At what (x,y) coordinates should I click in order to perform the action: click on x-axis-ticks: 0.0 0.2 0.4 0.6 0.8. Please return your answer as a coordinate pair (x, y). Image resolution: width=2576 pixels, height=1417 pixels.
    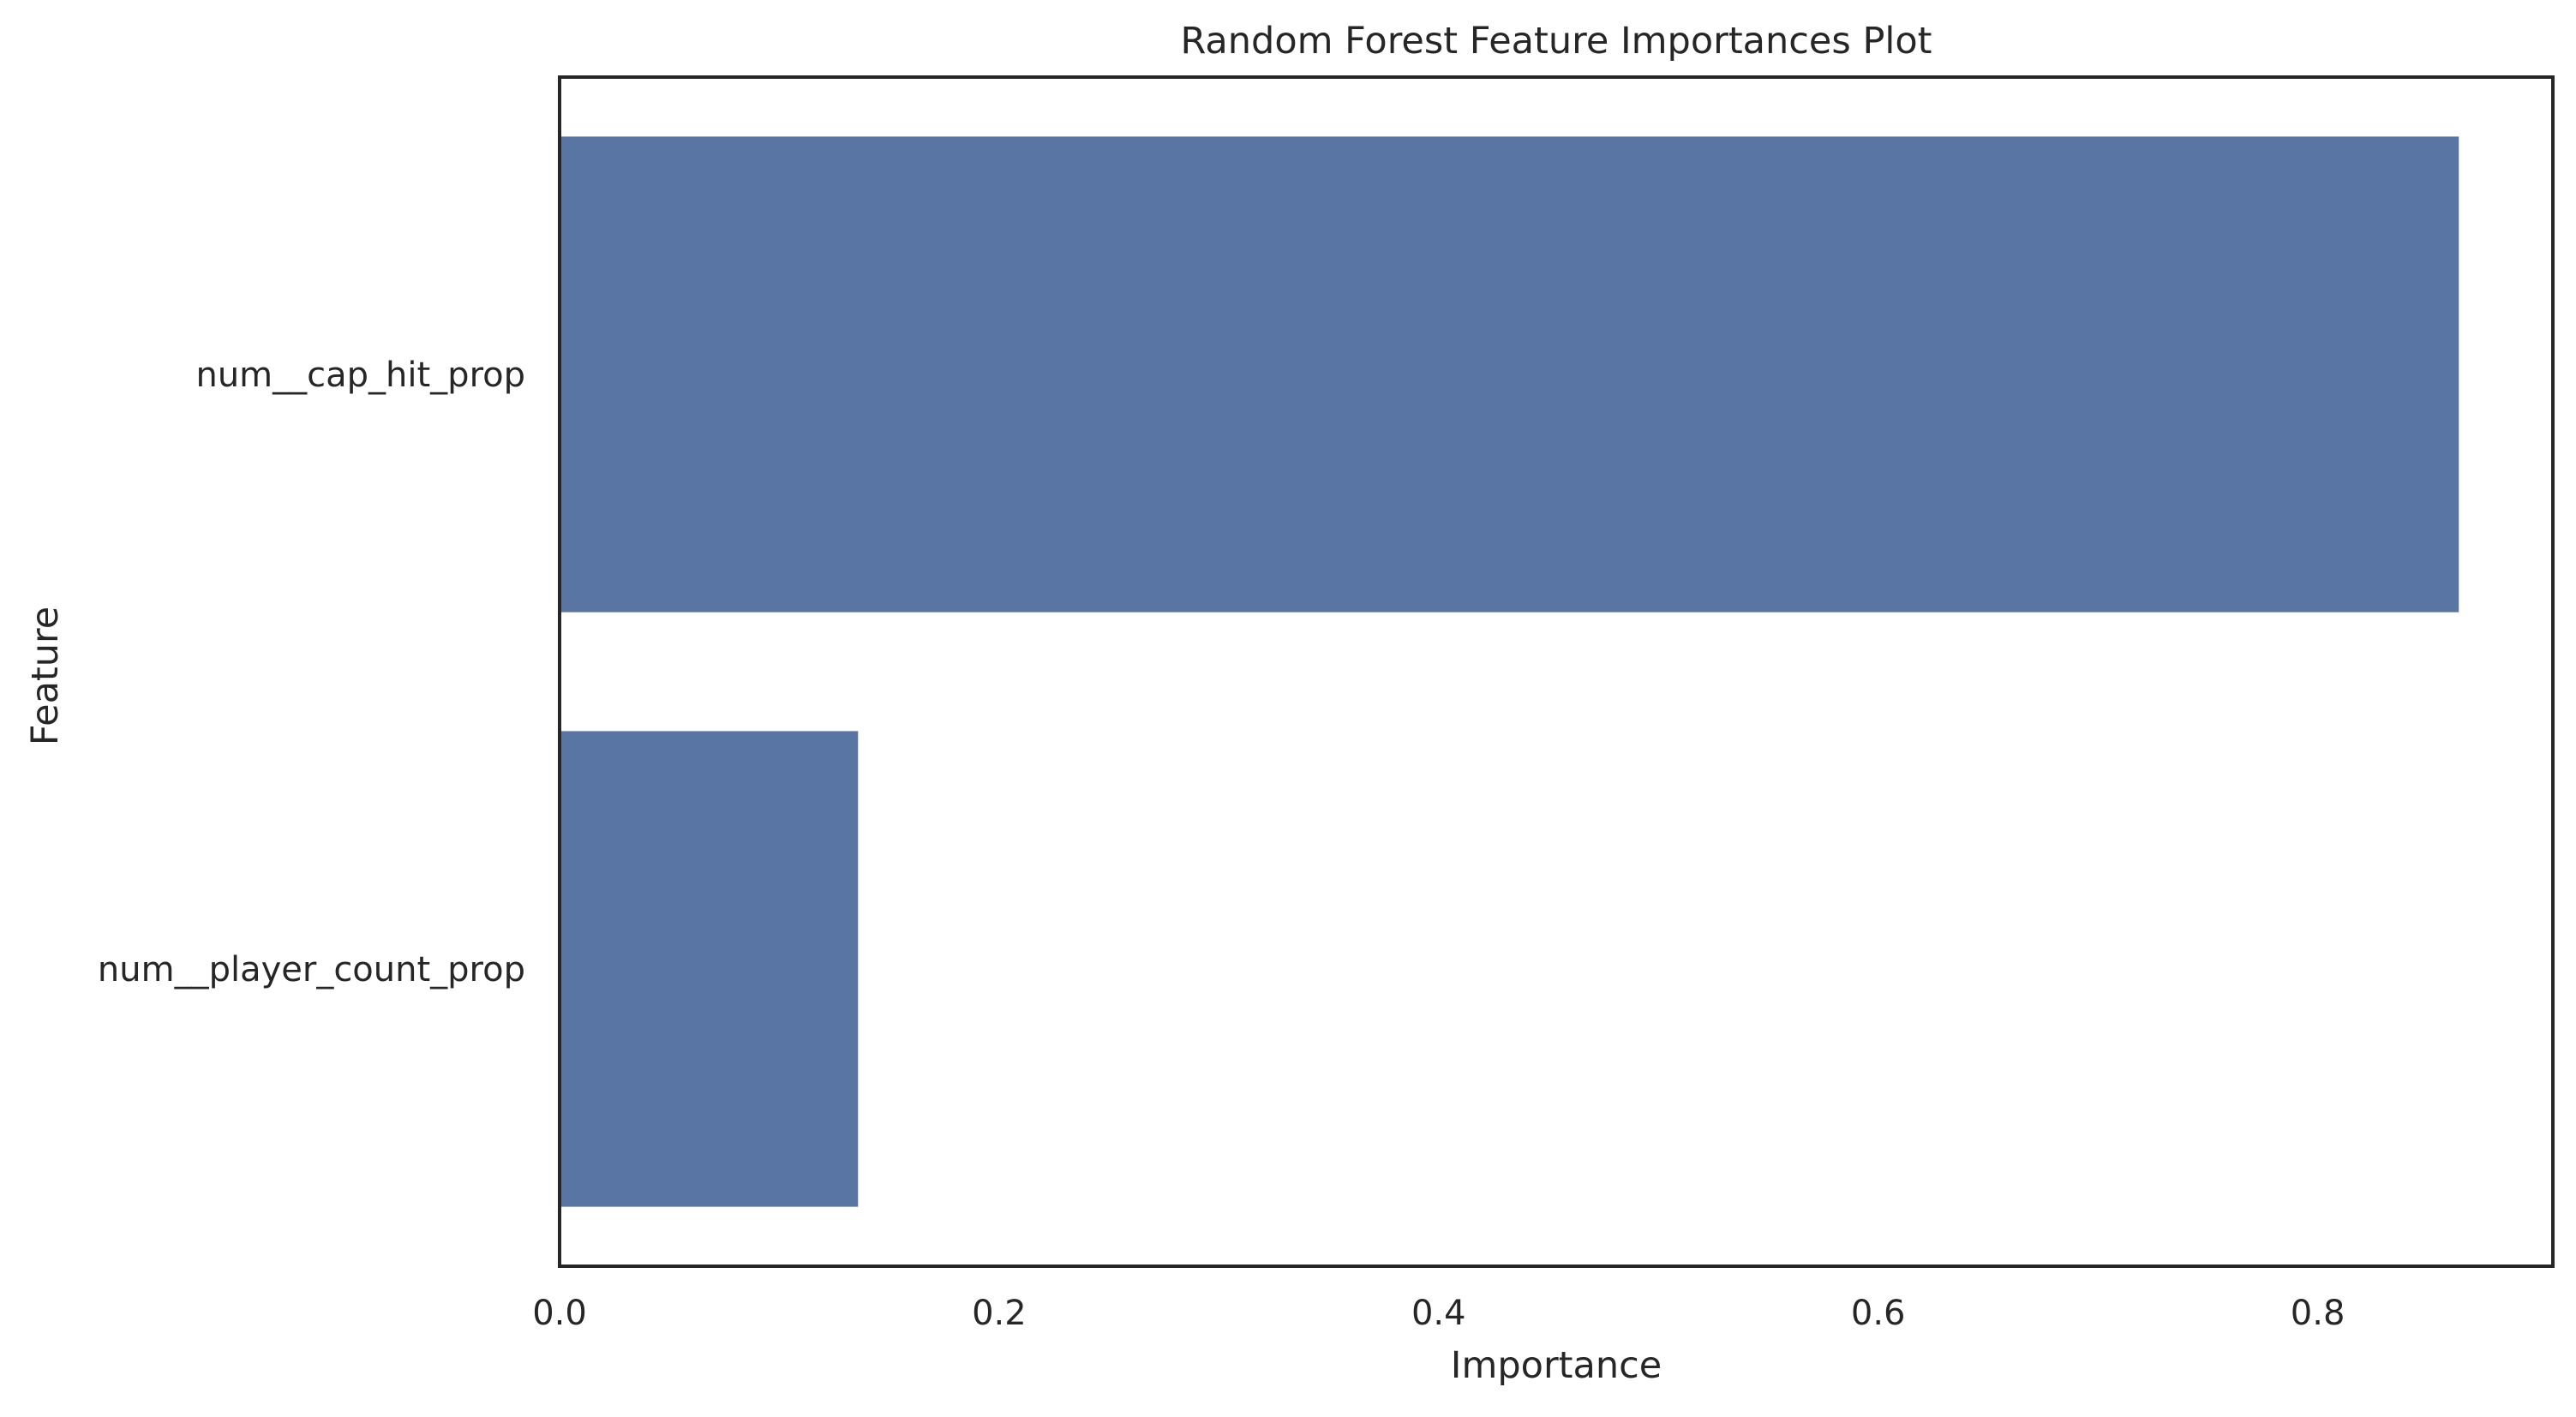
    Looking at the image, I should click on (1438, 1313).